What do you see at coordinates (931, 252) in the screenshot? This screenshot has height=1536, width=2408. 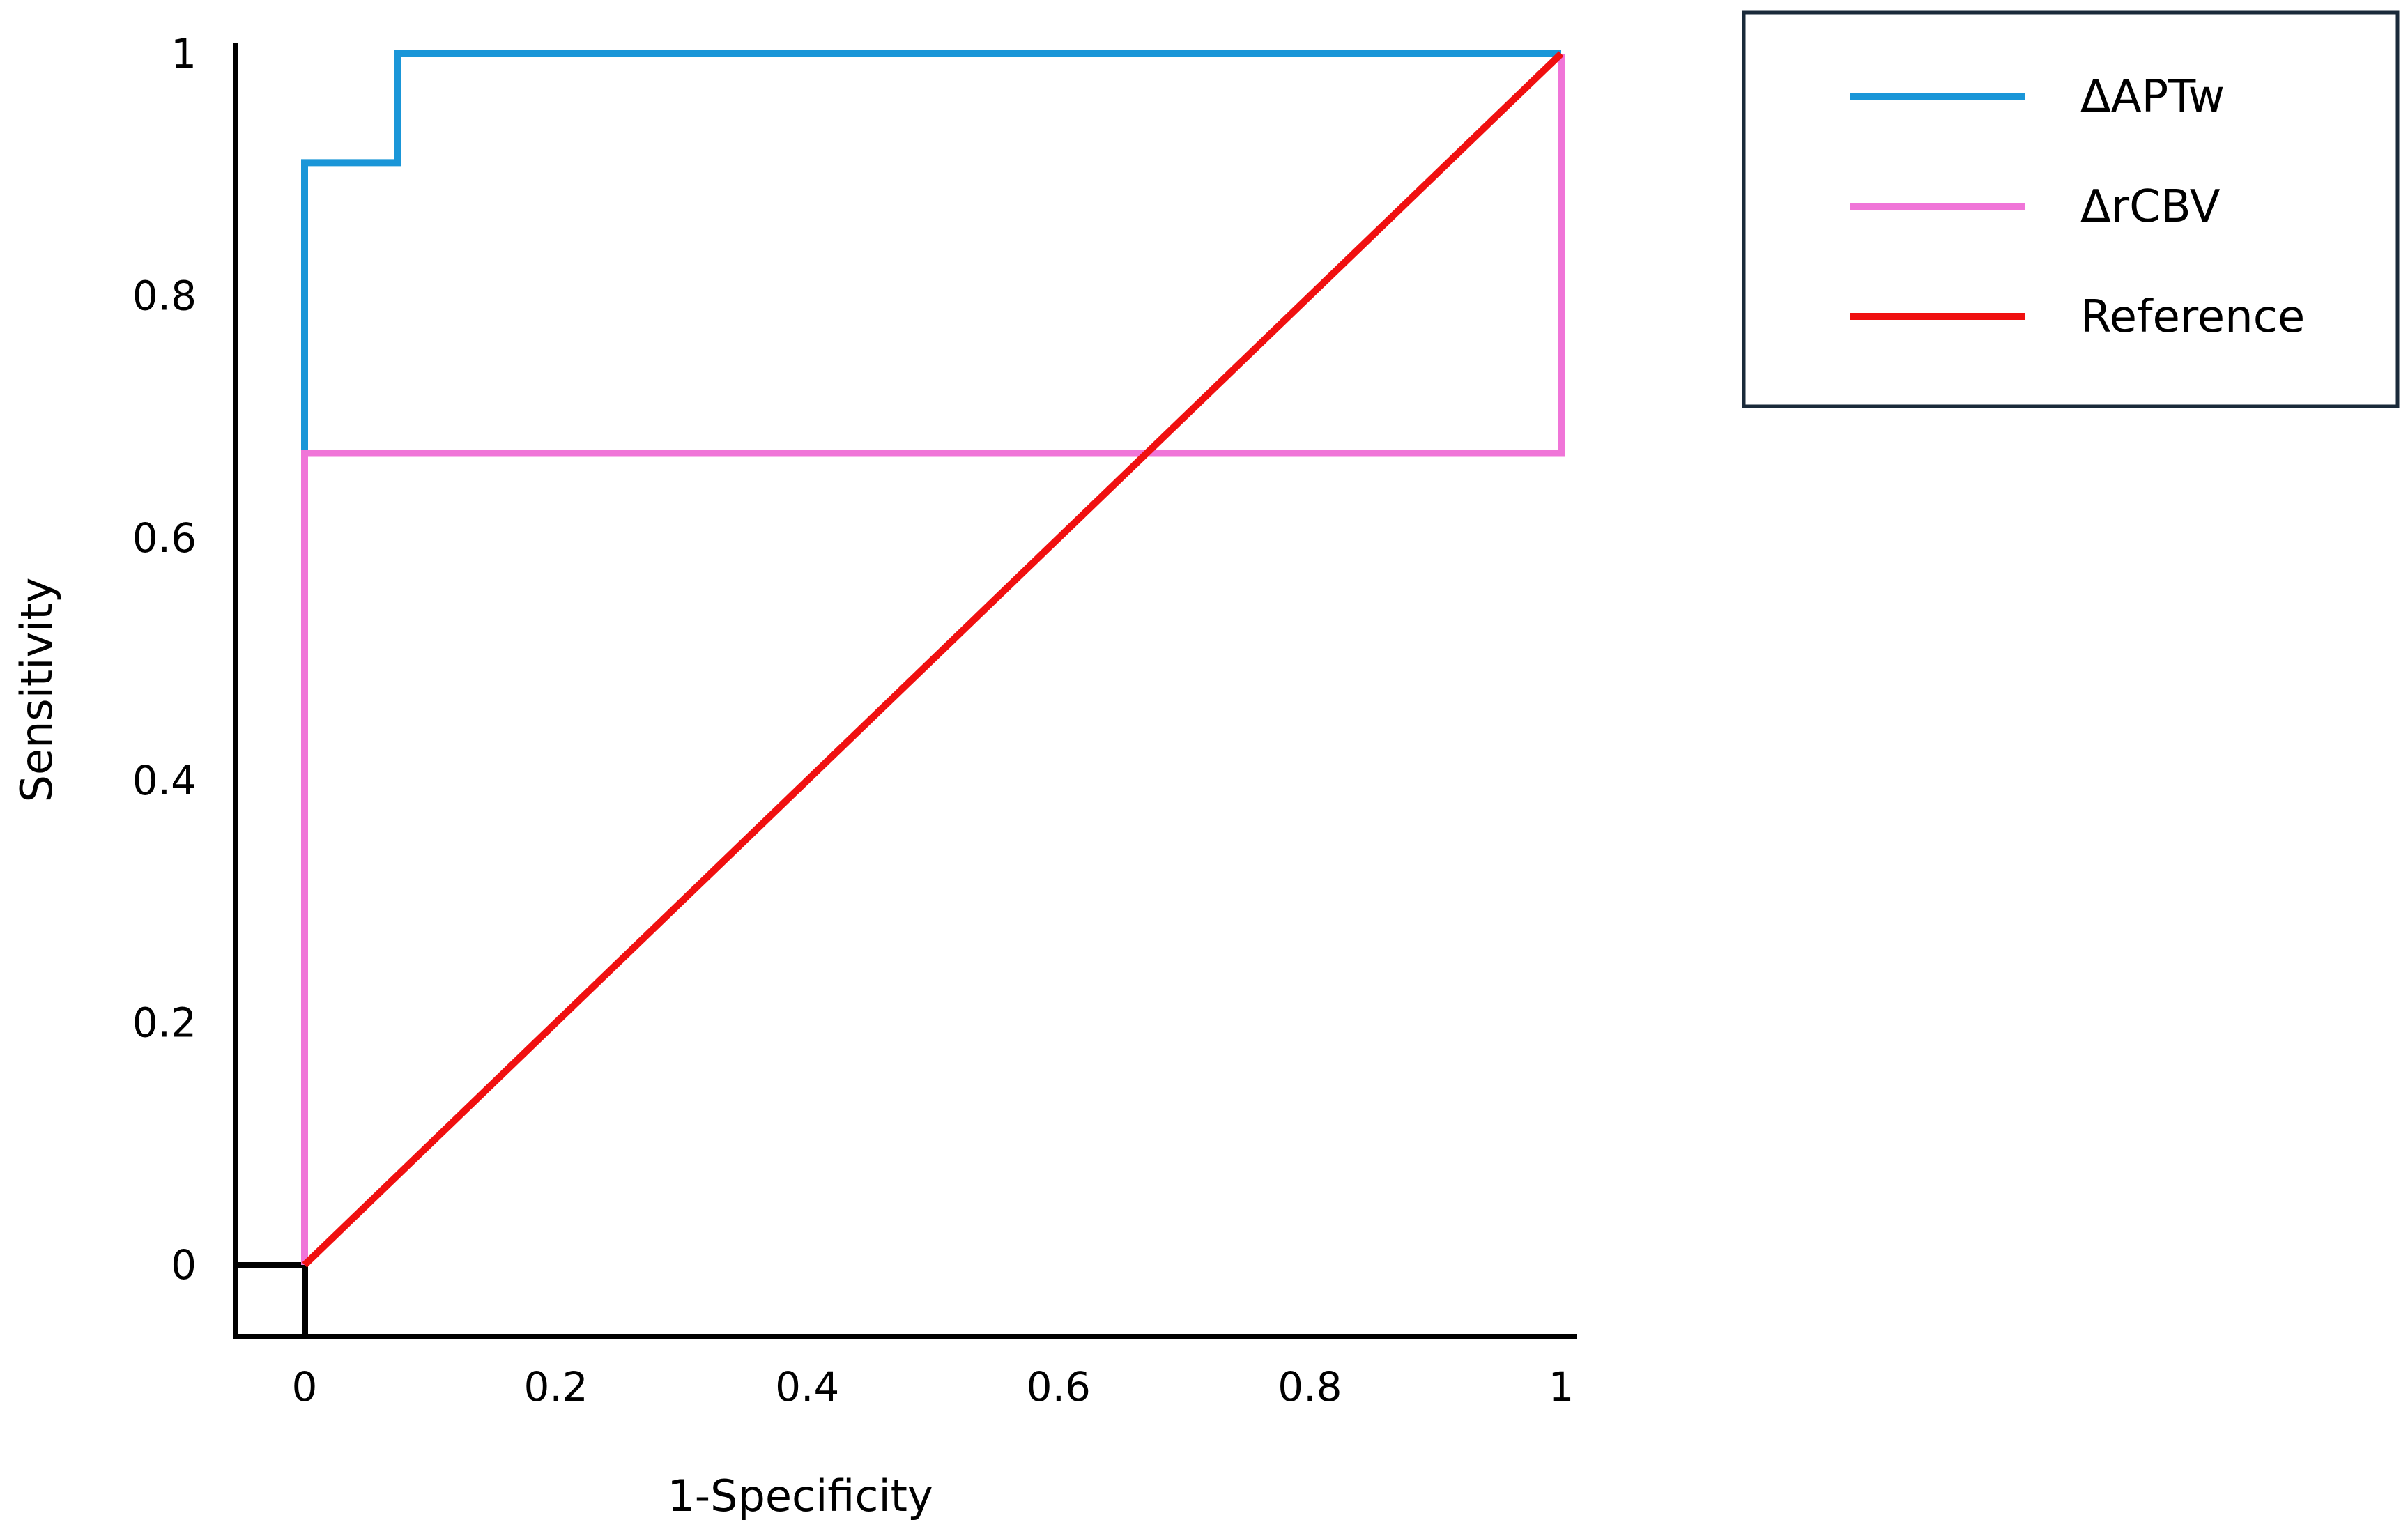 I see `series-line-aptw` at bounding box center [931, 252].